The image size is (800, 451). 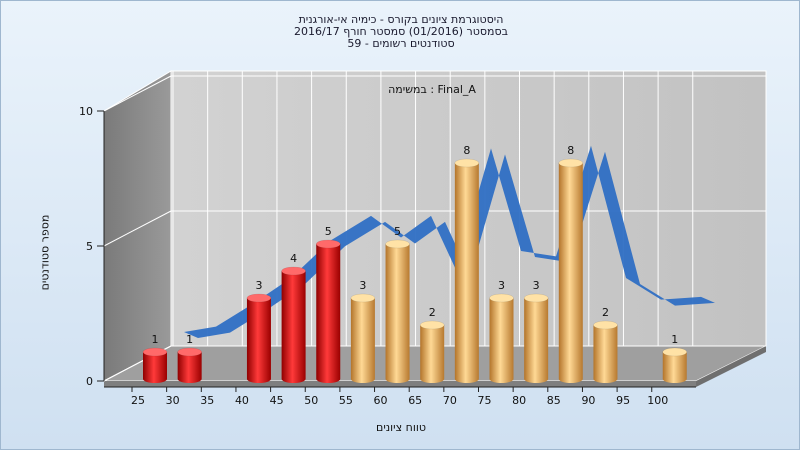 What do you see at coordinates (450, 400) in the screenshot?
I see `x-tick-label: 70` at bounding box center [450, 400].